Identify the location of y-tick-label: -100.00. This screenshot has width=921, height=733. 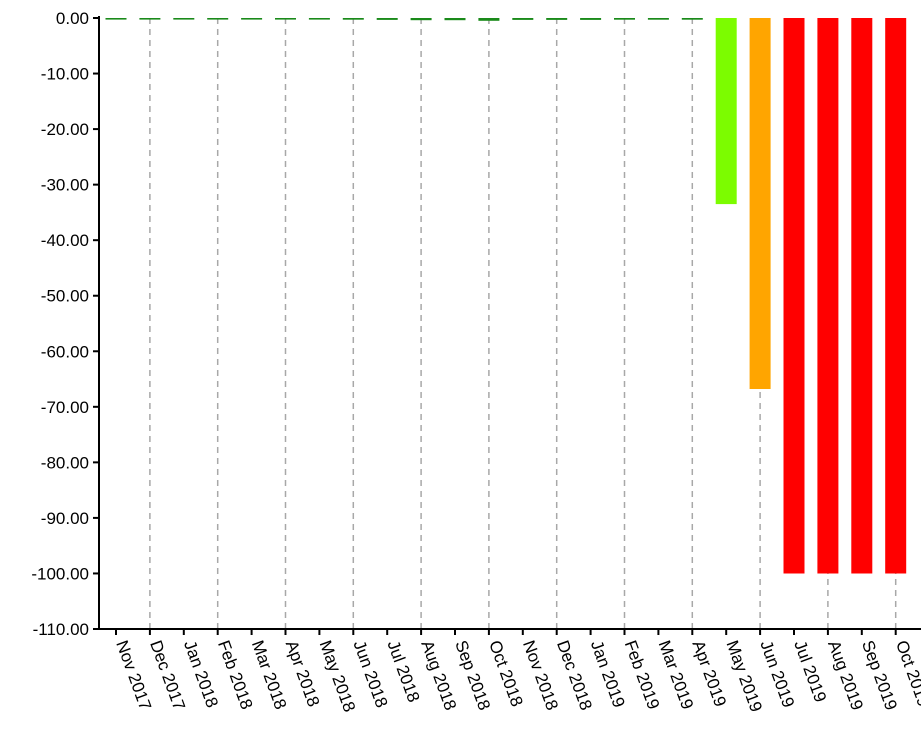
(60, 573).